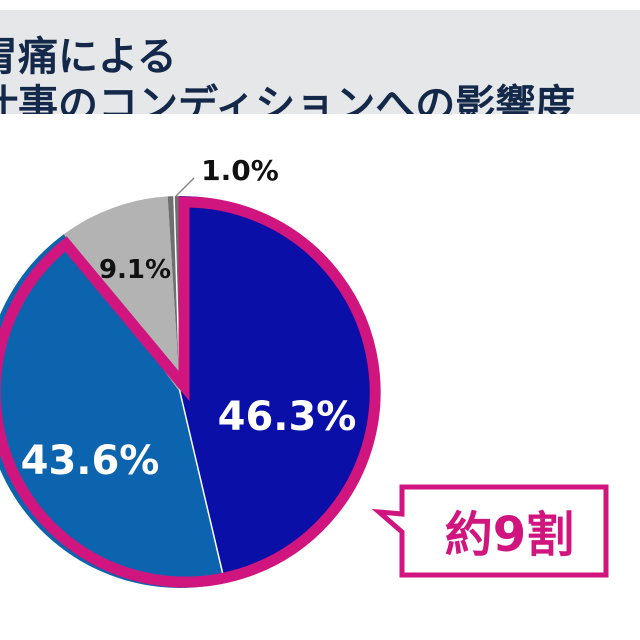  Describe the element at coordinates (185, 187) in the screenshot. I see `leader-line` at that location.